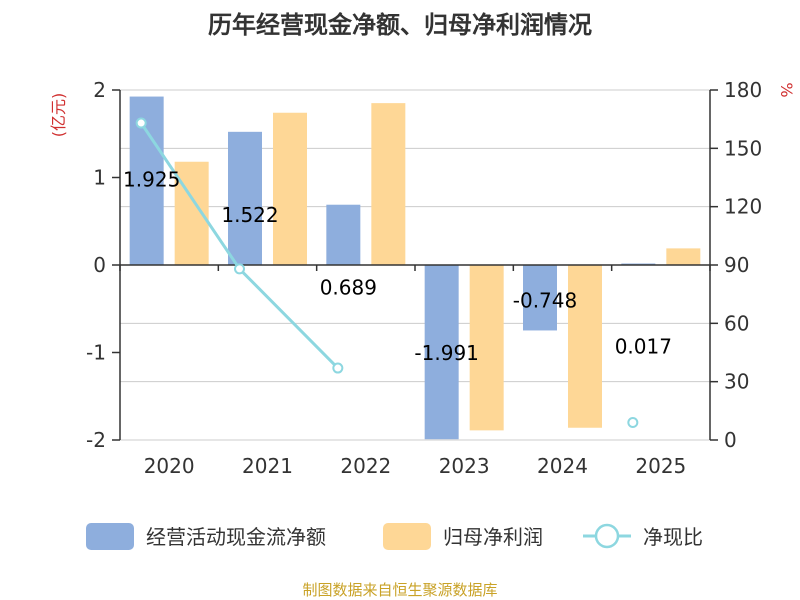 This screenshot has width=800, height=600. I want to click on y-right-unit-label: %, so click(786, 89).